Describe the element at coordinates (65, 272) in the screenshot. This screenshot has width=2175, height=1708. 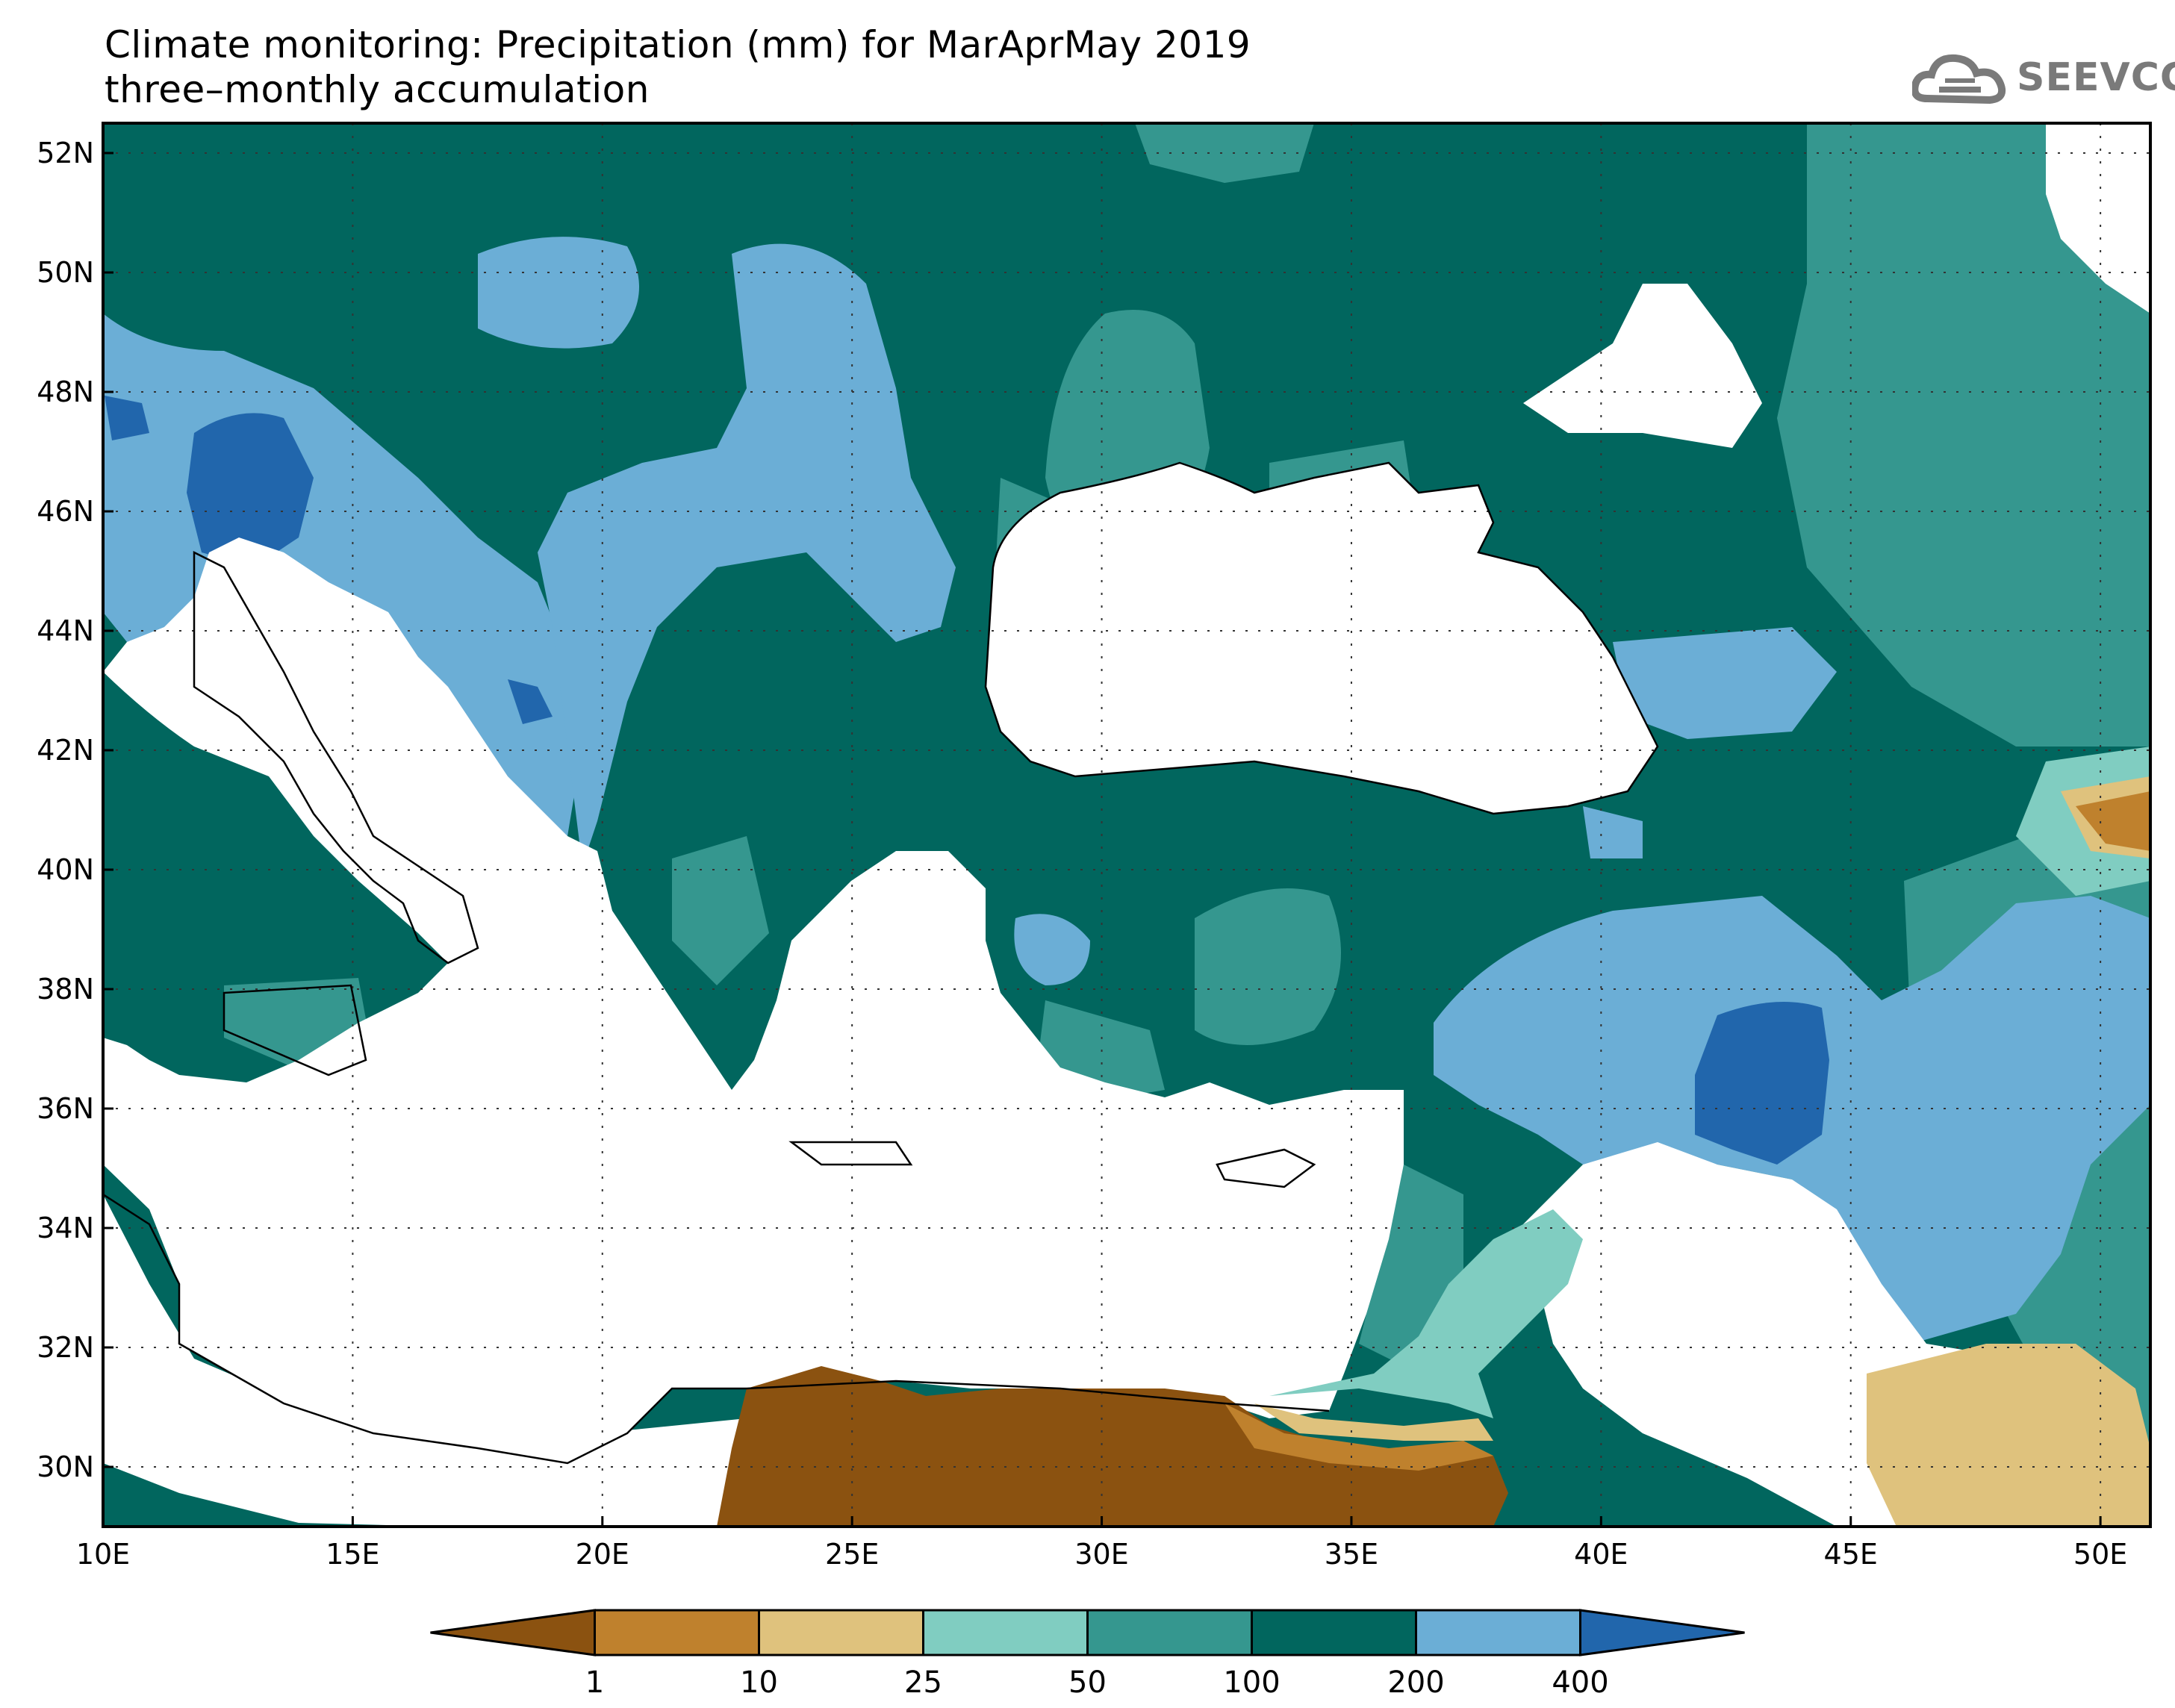
I see `lat-tick-label: 50N` at that location.